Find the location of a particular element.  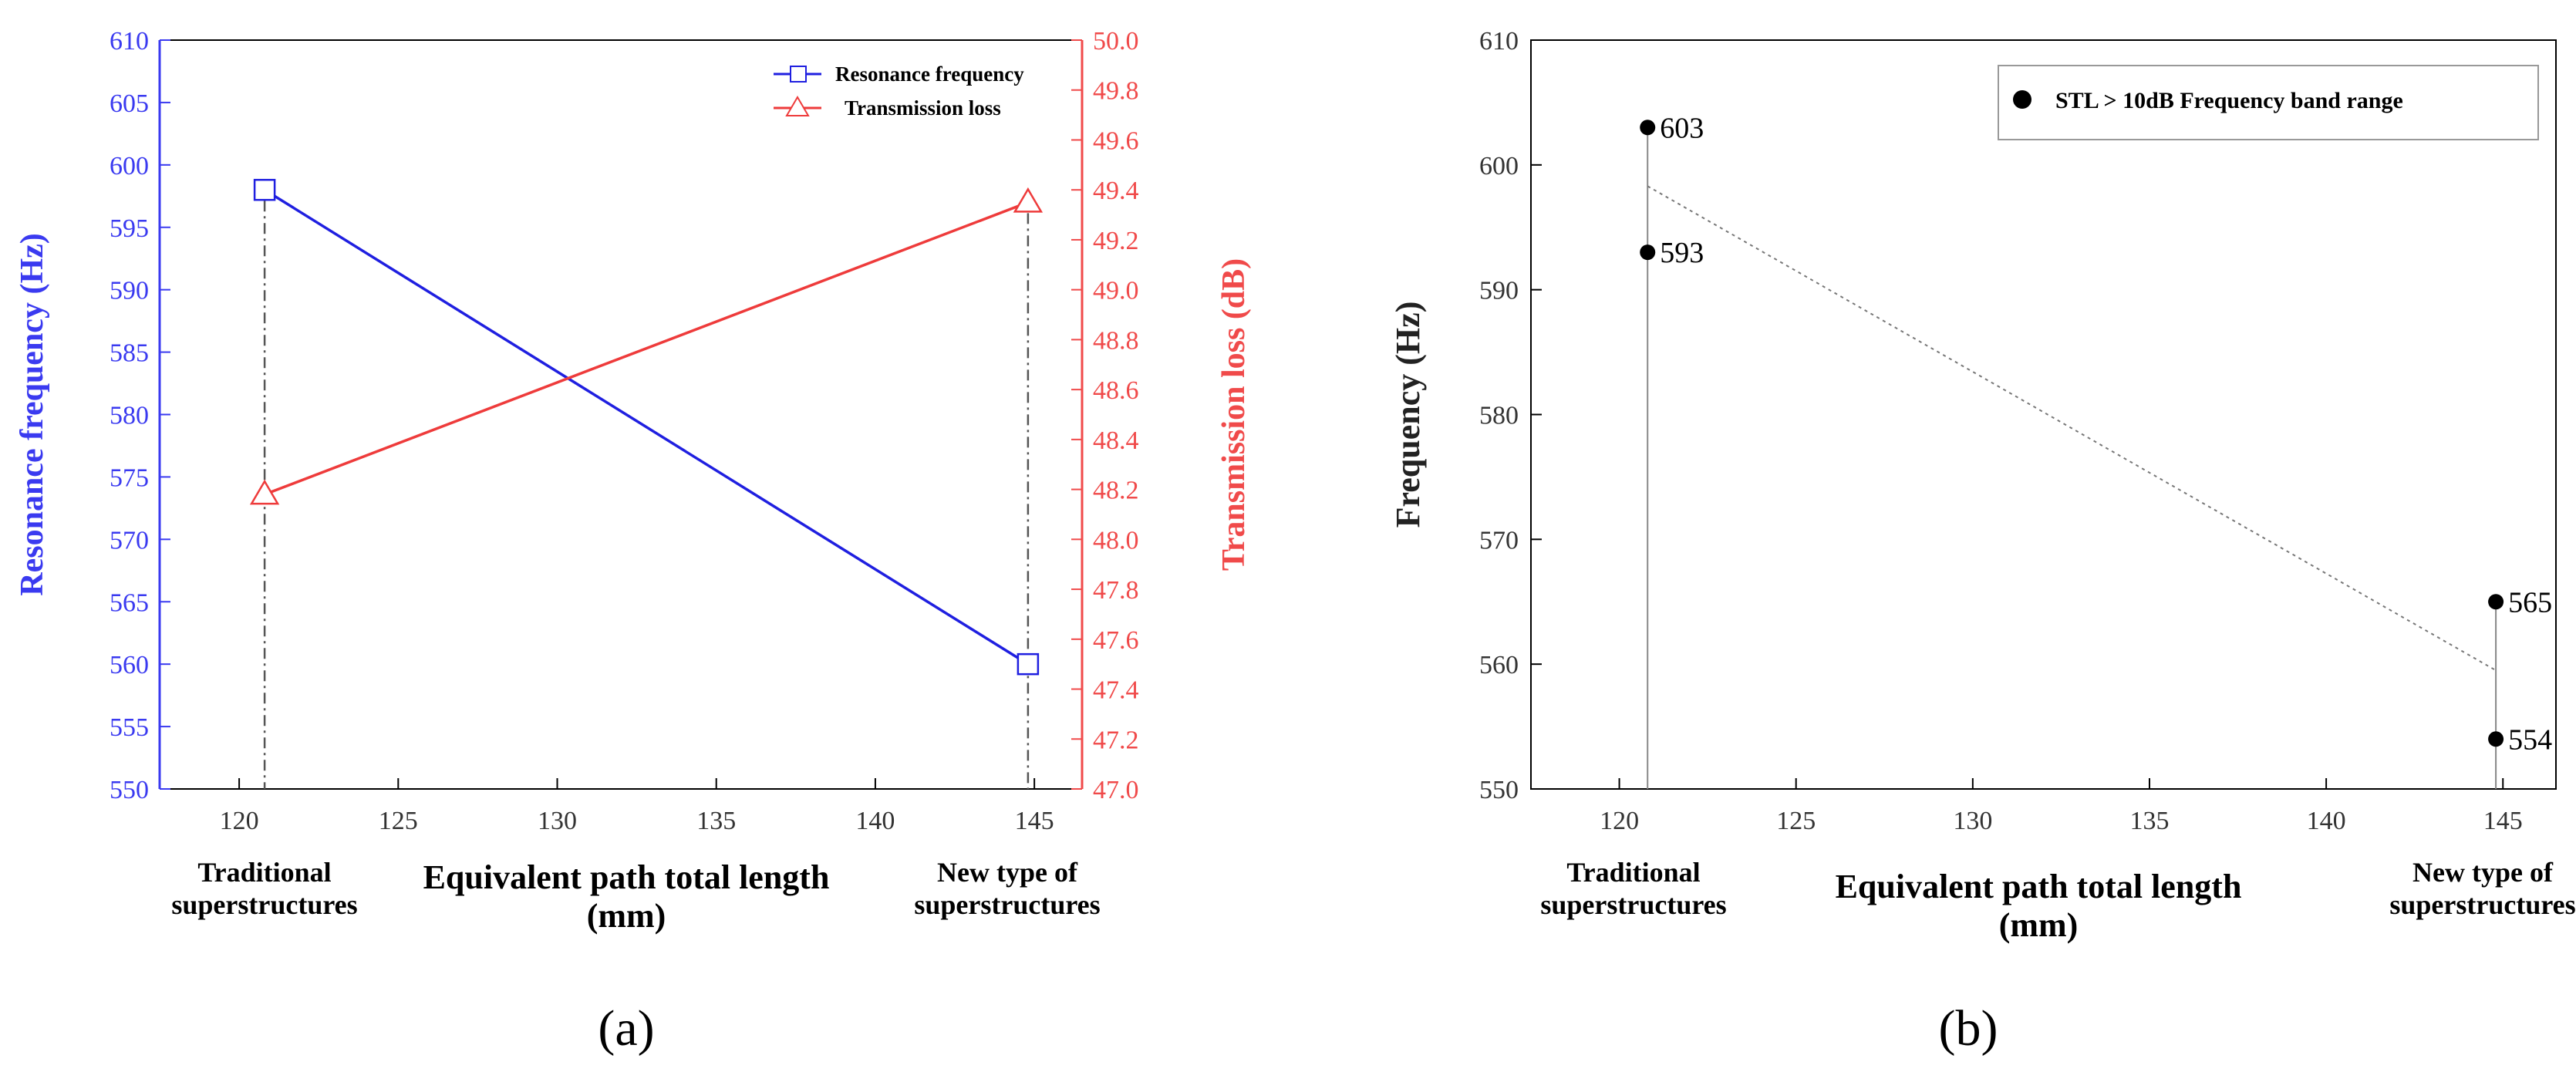

left-y-tick-label: 580 is located at coordinates (129, 416).